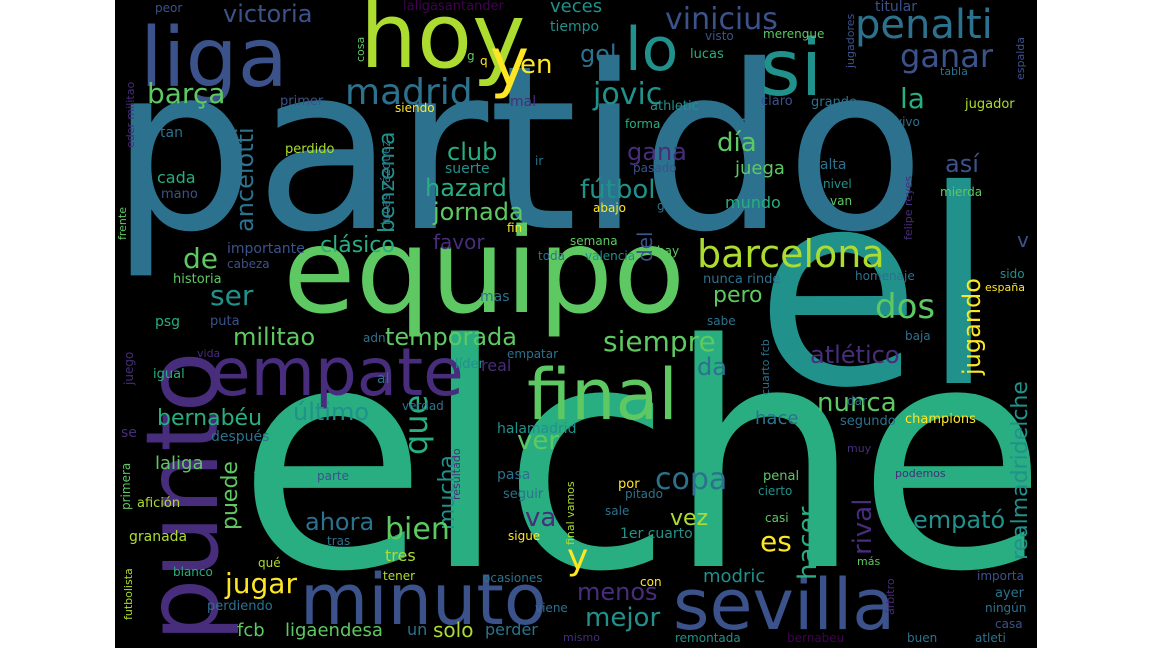 The height and width of the screenshot is (648, 1152). What do you see at coordinates (536, 65) in the screenshot?
I see `word-en: en` at bounding box center [536, 65].